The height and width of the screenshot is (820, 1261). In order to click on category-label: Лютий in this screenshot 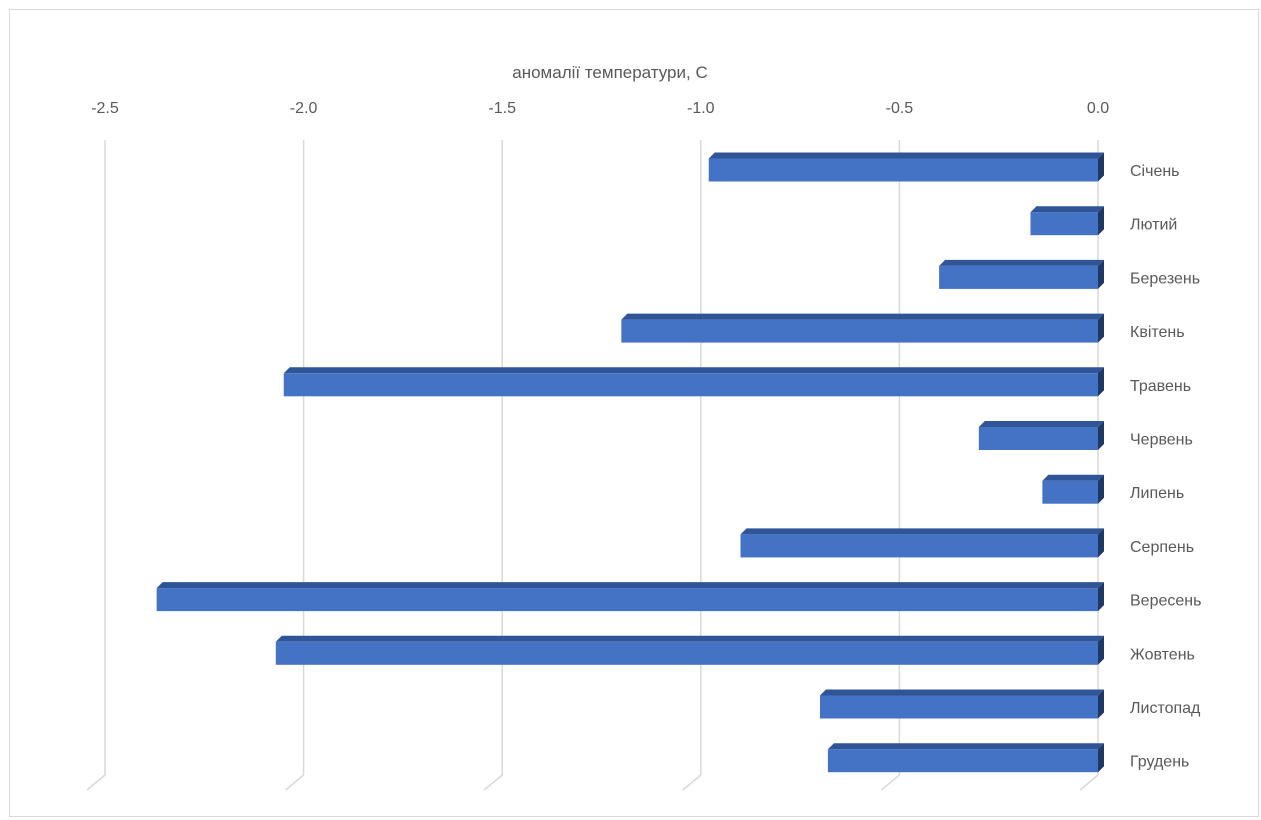, I will do `click(1153, 225)`.